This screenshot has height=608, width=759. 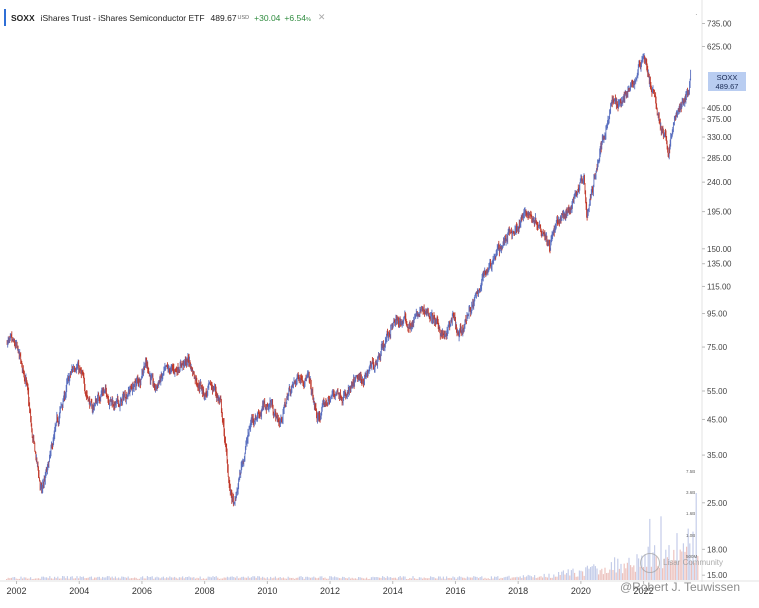 What do you see at coordinates (719, 249) in the screenshot?
I see `y-tick-label: 150.00` at bounding box center [719, 249].